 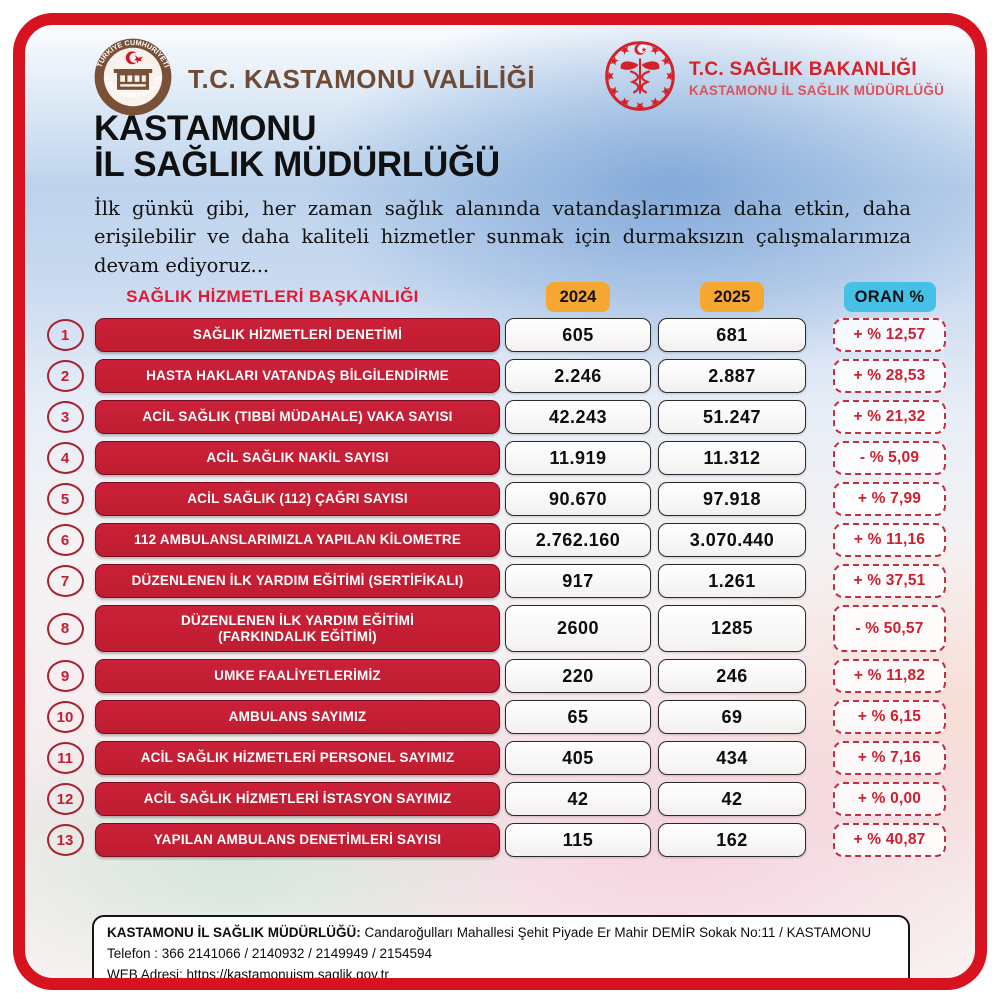 What do you see at coordinates (889, 297) in the screenshot?
I see `column-header-oran: ORAN %` at bounding box center [889, 297].